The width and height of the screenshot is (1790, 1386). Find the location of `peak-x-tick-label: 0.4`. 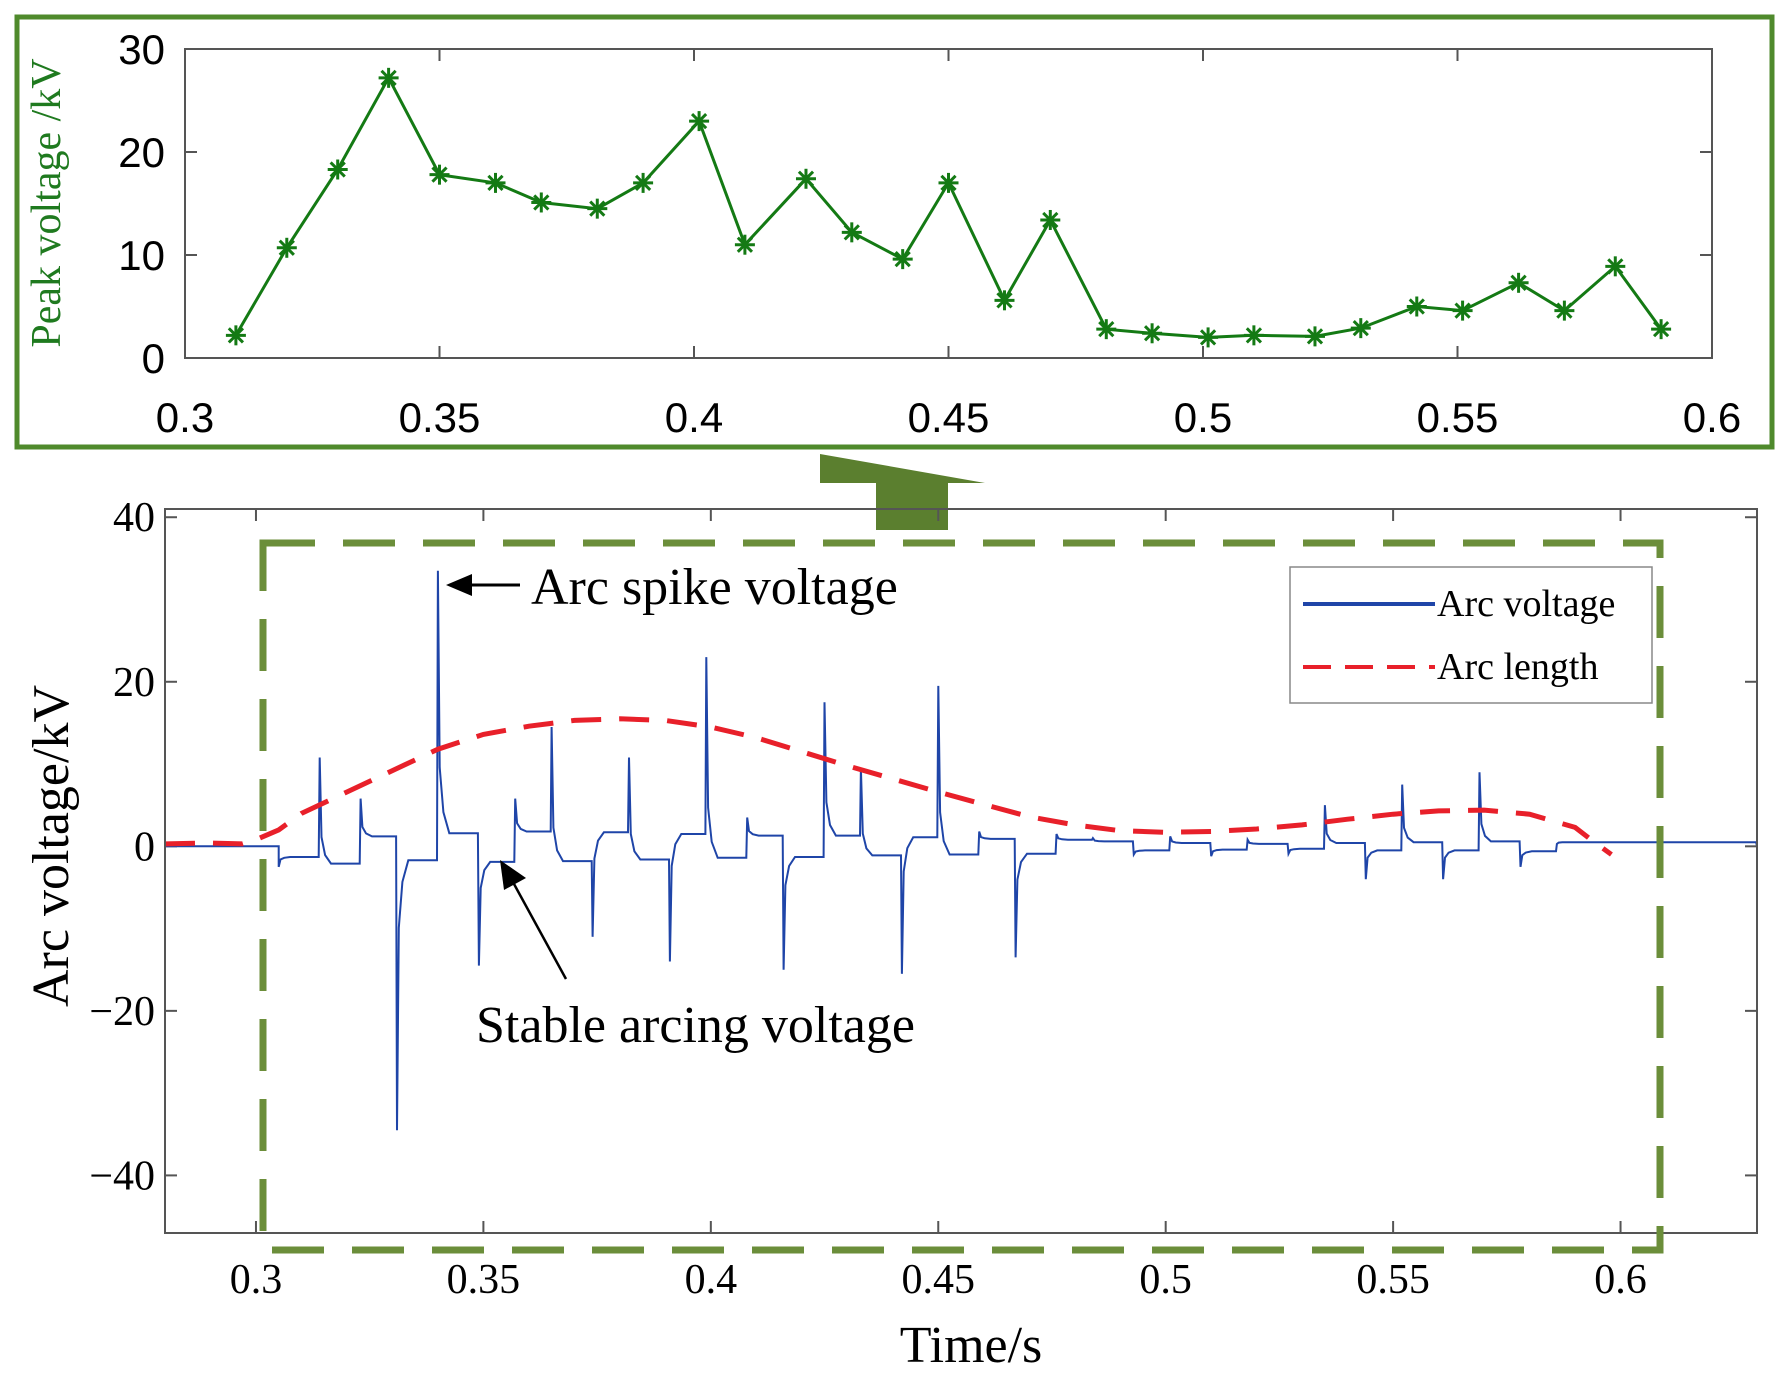

peak-x-tick-label: 0.4 is located at coordinates (694, 417).